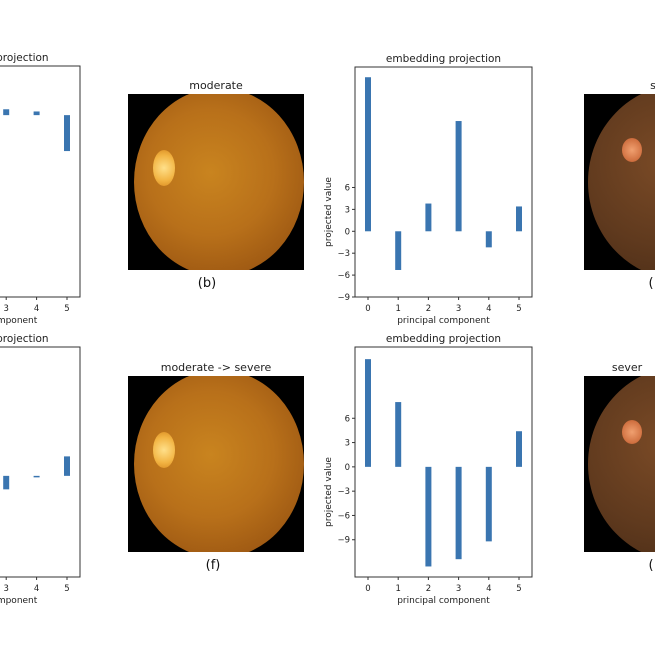 The height and width of the screenshot is (655, 655). I want to click on caption-f: (f), so click(213, 565).